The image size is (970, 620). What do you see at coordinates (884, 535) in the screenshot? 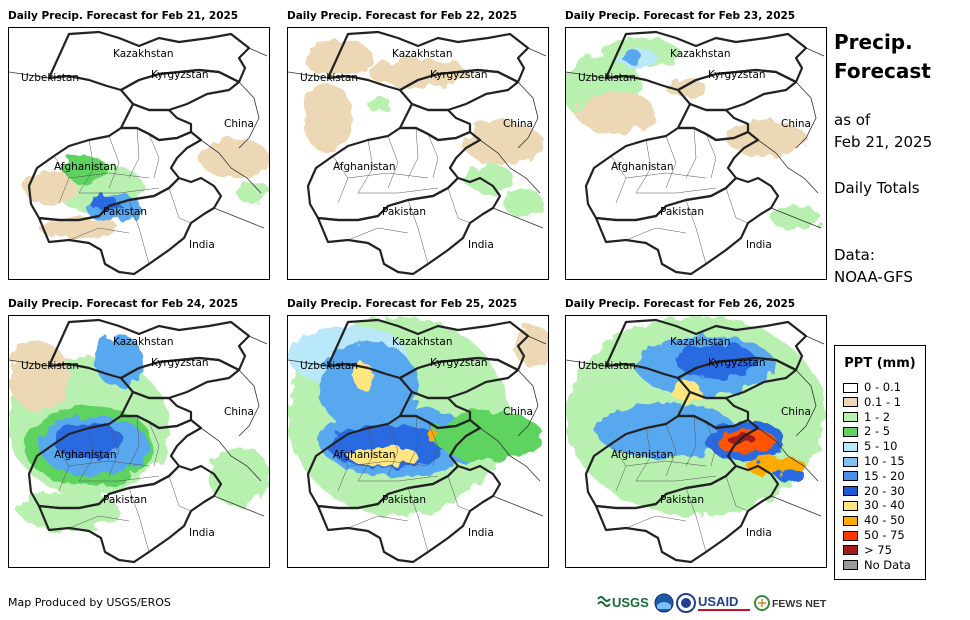
I see `legend-label: 50 - 75` at bounding box center [884, 535].